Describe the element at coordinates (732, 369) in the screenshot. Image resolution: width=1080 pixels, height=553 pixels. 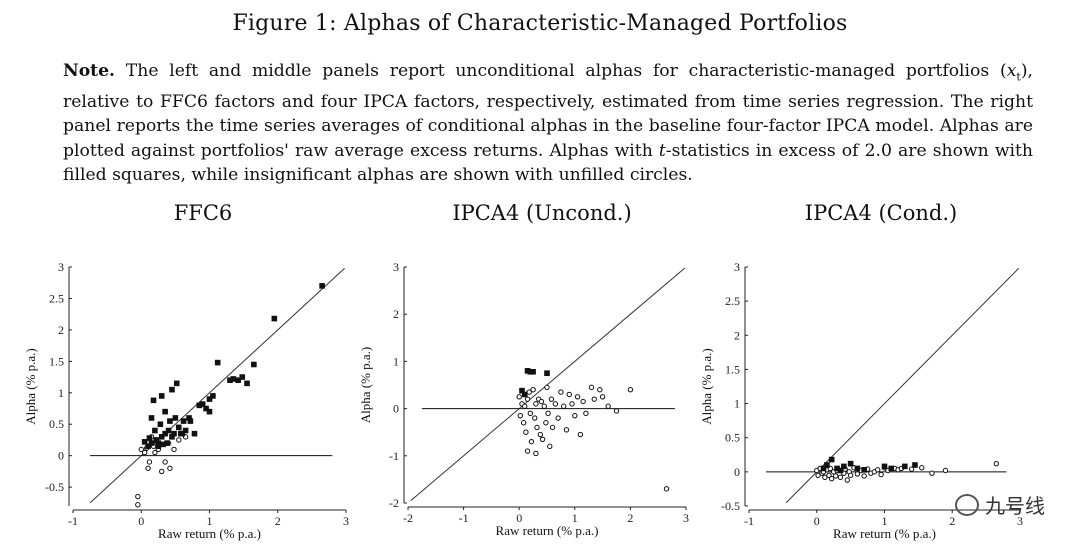
I see `y-tick-label: 1.5` at that location.